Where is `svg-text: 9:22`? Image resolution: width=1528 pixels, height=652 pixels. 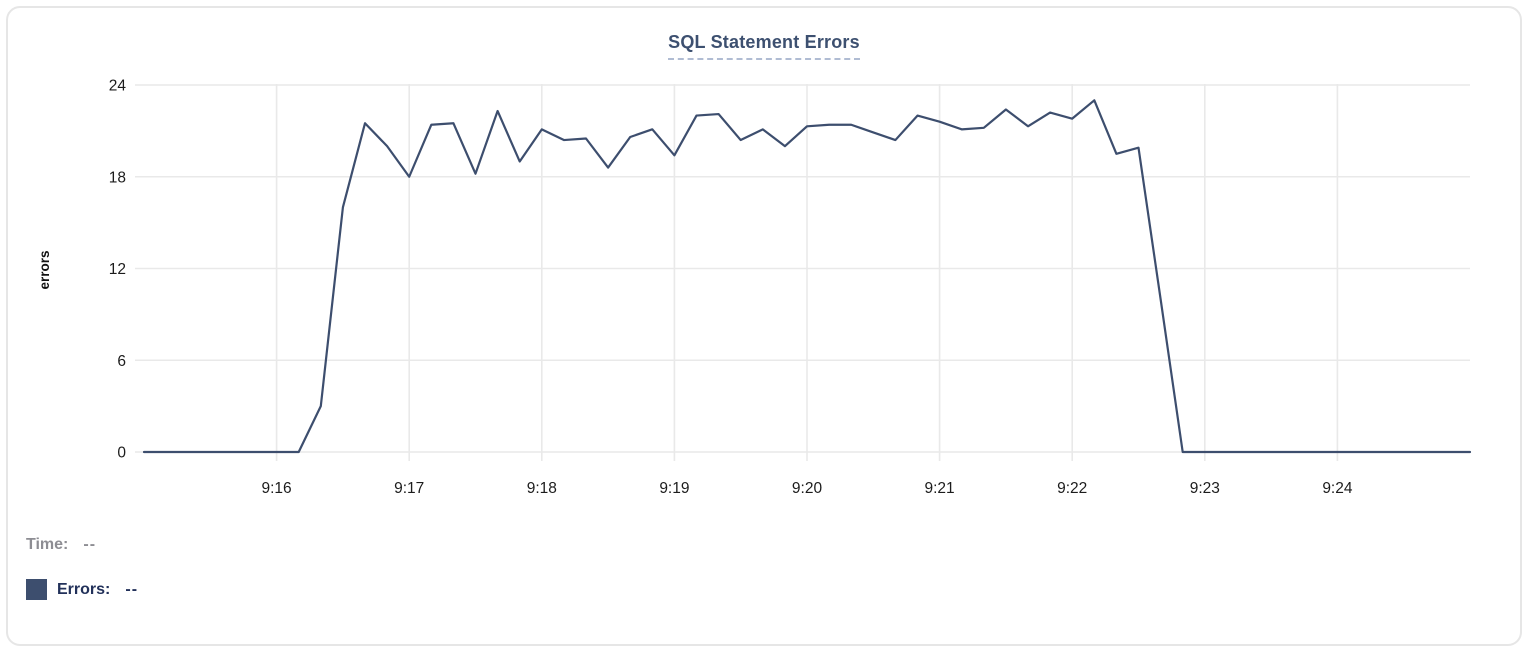
svg-text: 9:22 is located at coordinates (1072, 488).